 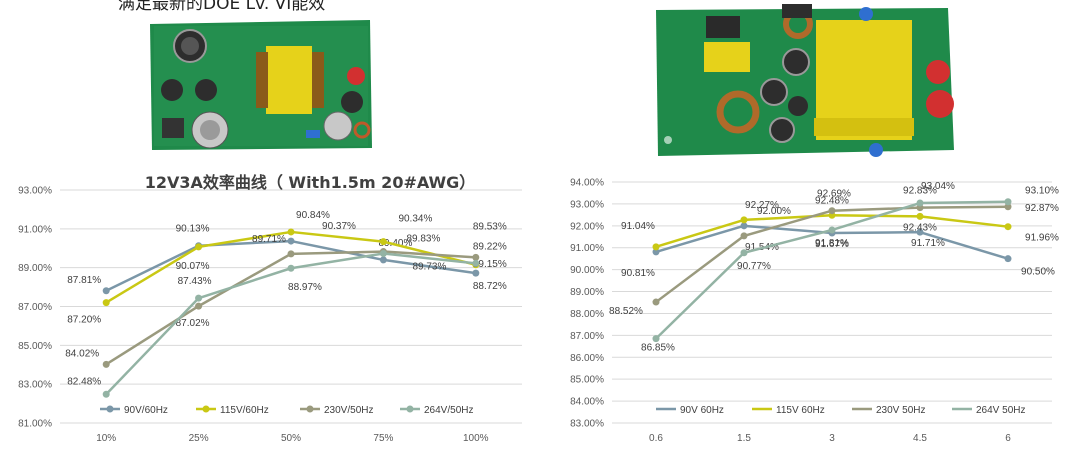 What do you see at coordinates (338, 126) in the screenshot?
I see `capacitor-silver` at bounding box center [338, 126].